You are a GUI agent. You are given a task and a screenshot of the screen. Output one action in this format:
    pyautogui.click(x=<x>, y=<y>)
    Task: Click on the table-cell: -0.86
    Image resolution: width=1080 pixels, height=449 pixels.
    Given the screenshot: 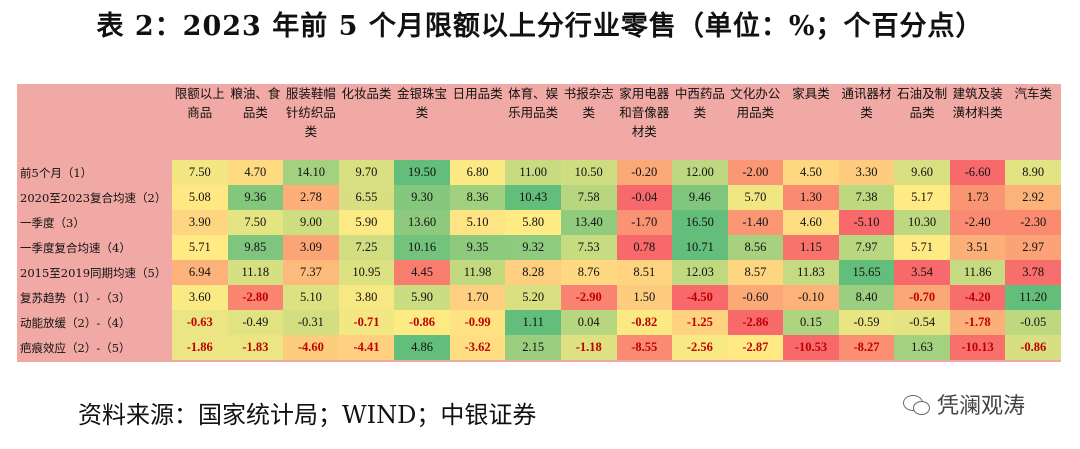 What is the action you would take?
    pyautogui.click(x=422, y=322)
    